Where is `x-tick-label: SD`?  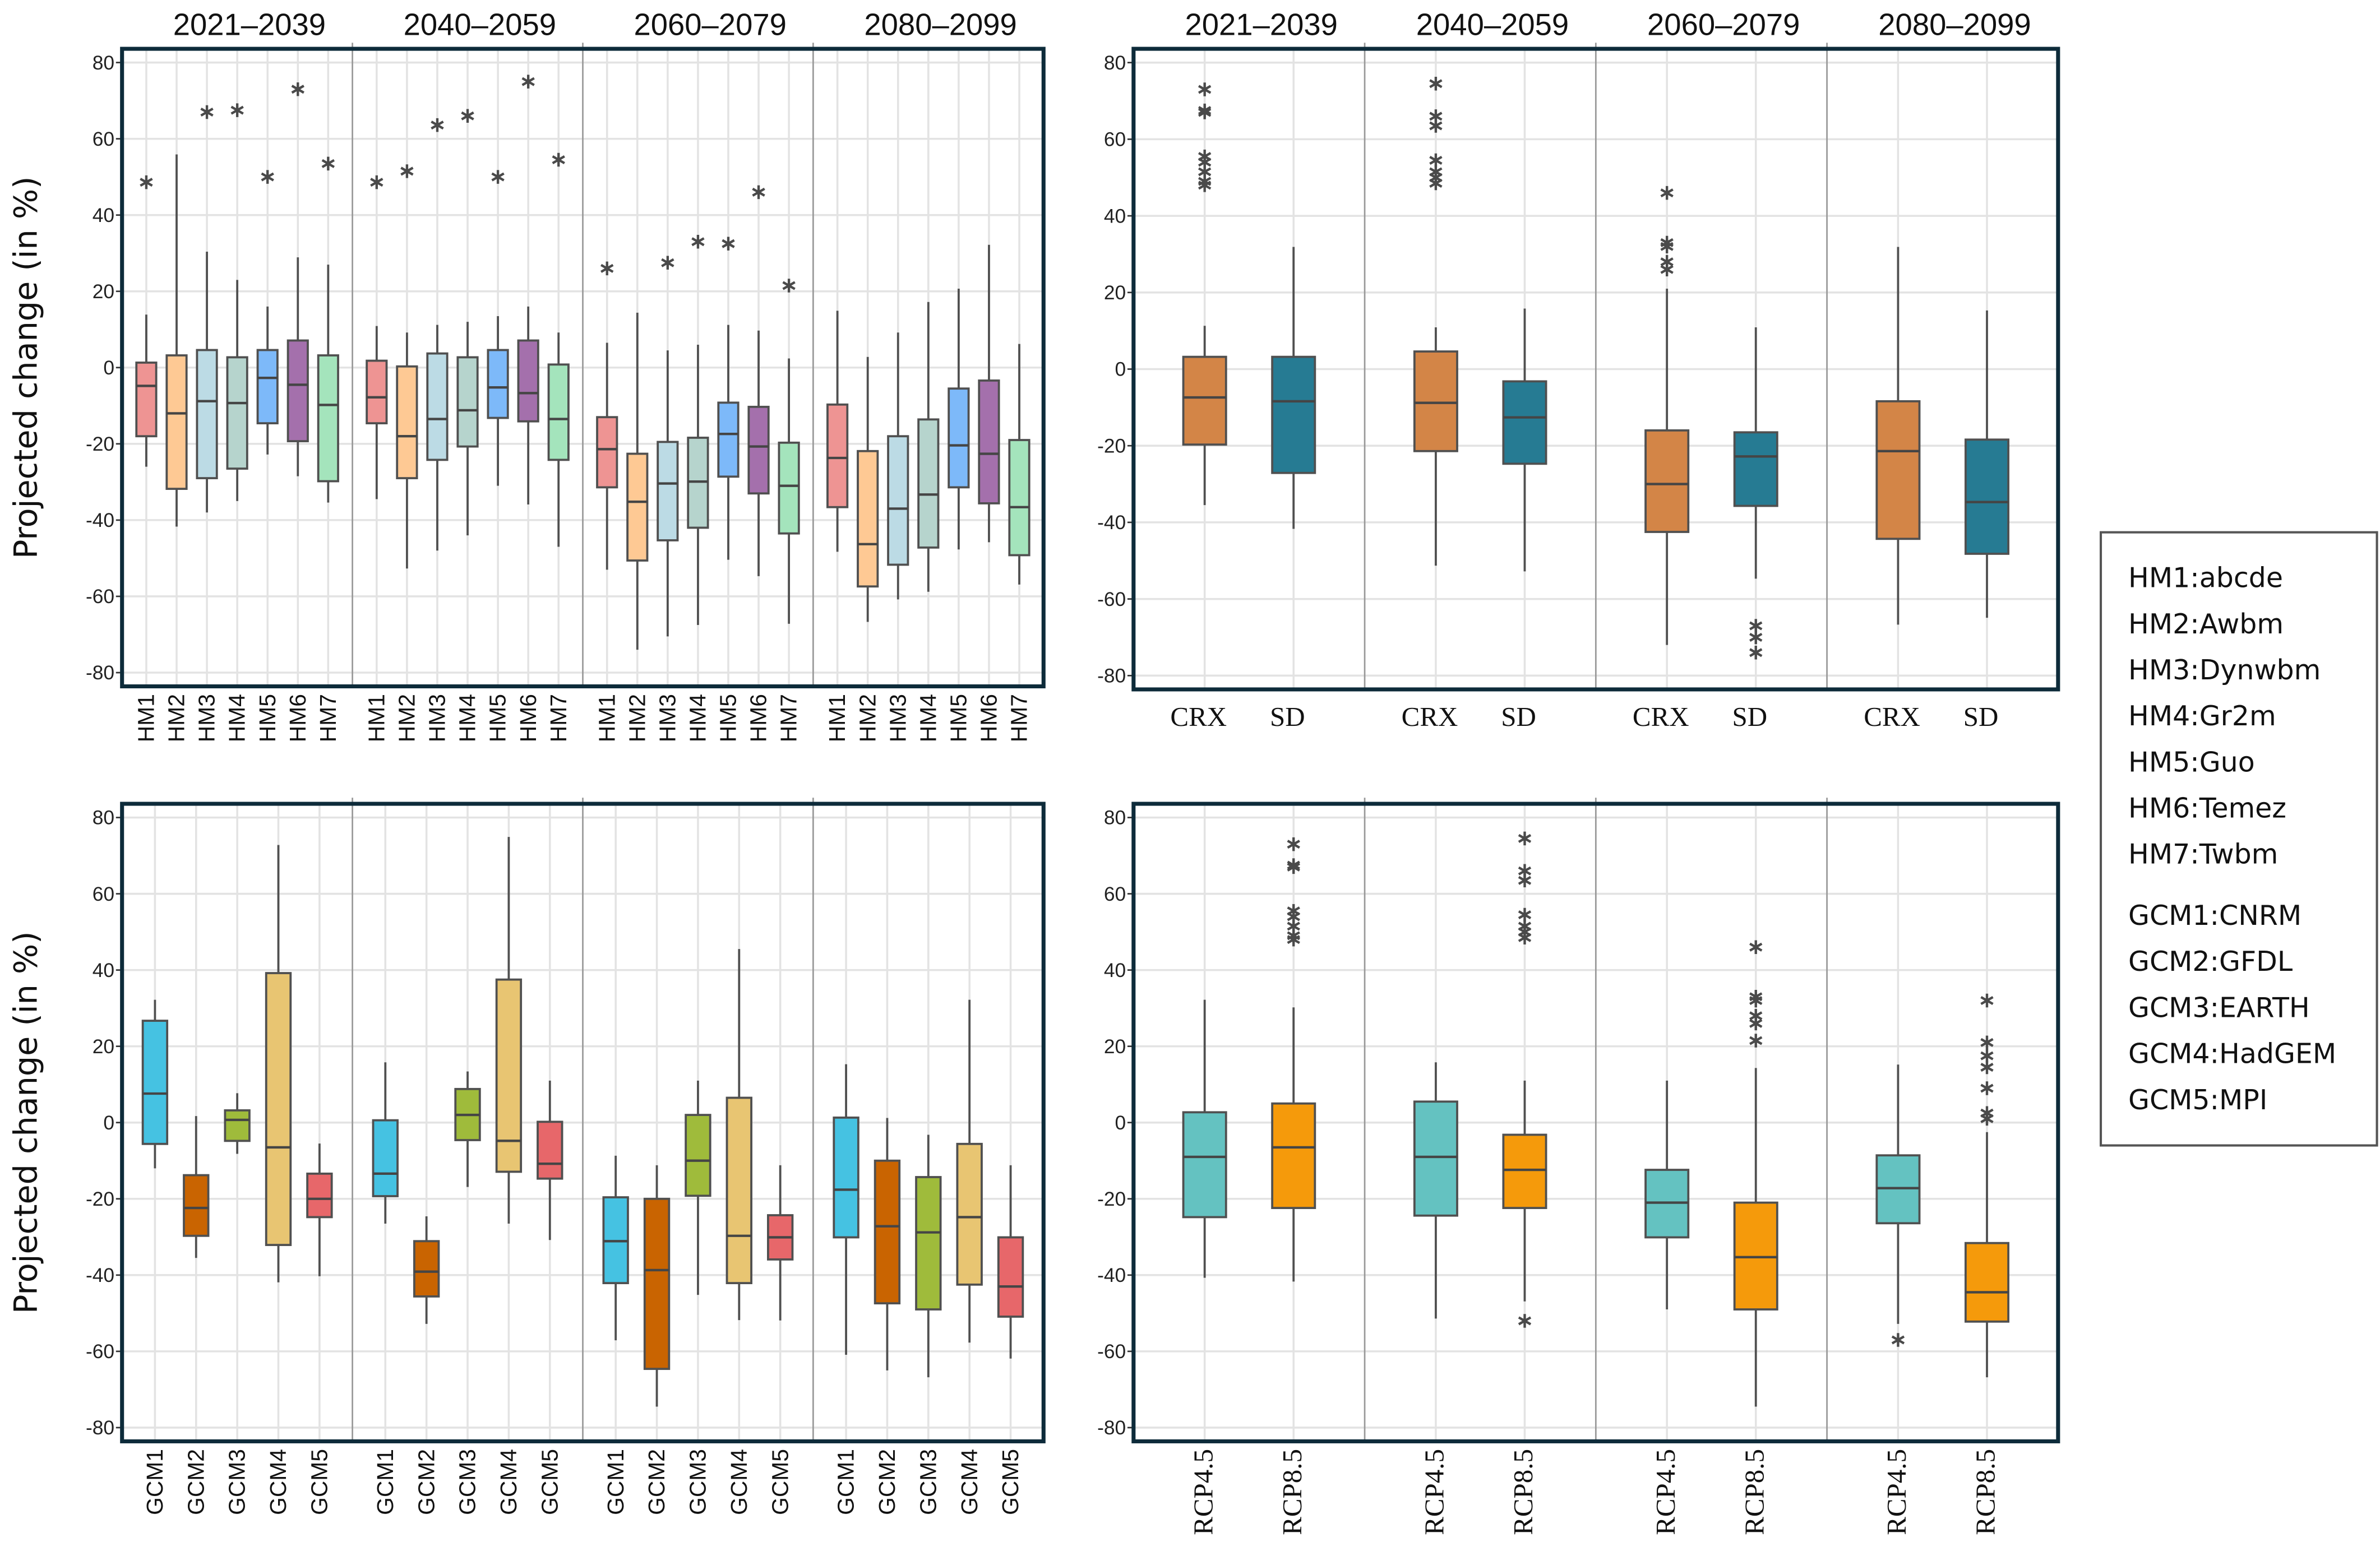 x-tick-label: SD is located at coordinates (1981, 716).